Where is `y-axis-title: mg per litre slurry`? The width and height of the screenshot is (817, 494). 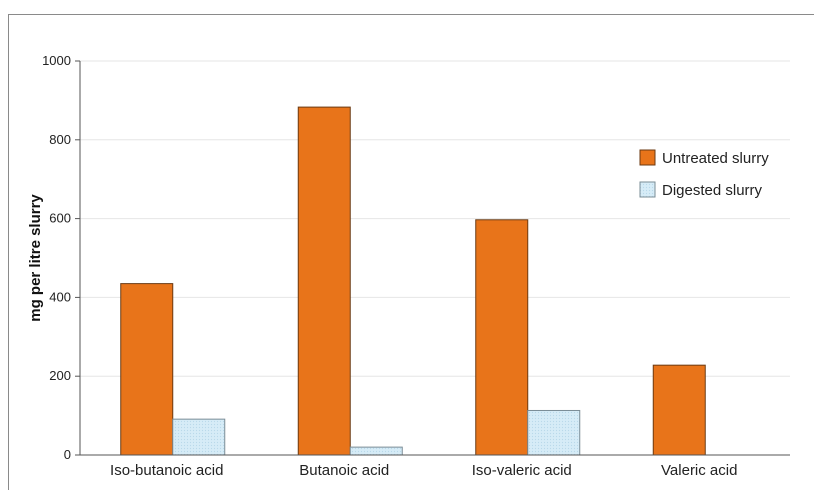
y-axis-title: mg per litre slurry is located at coordinates (35, 258).